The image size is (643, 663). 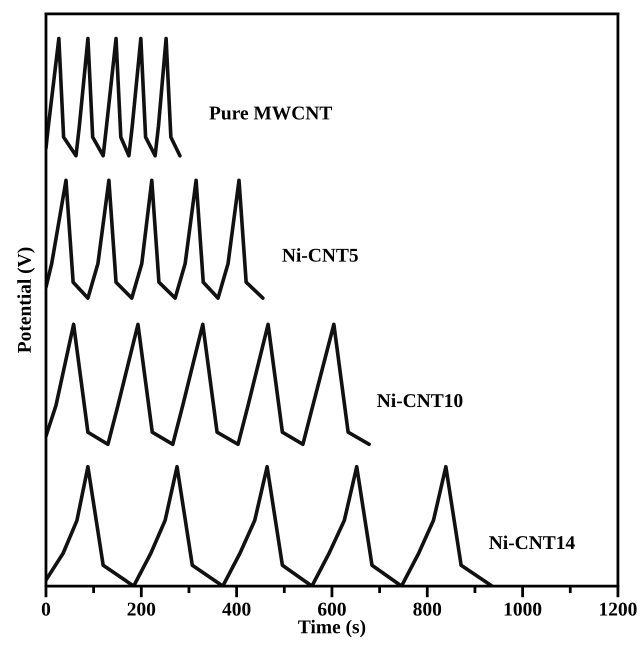 I want to click on x-tick-label: 200, so click(x=142, y=609).